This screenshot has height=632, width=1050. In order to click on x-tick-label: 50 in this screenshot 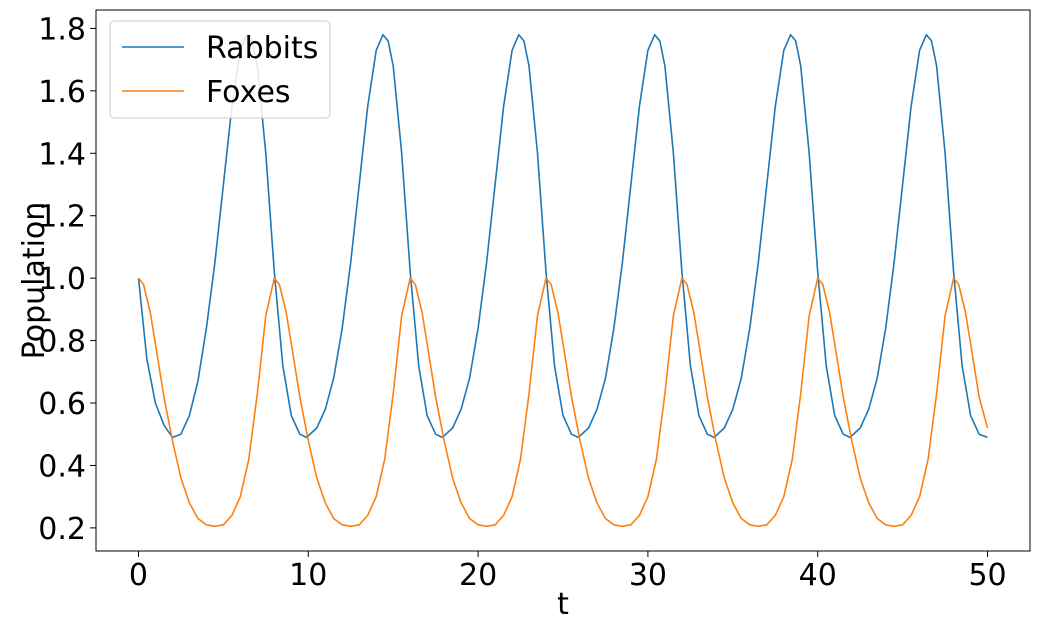, I will do `click(987, 575)`.